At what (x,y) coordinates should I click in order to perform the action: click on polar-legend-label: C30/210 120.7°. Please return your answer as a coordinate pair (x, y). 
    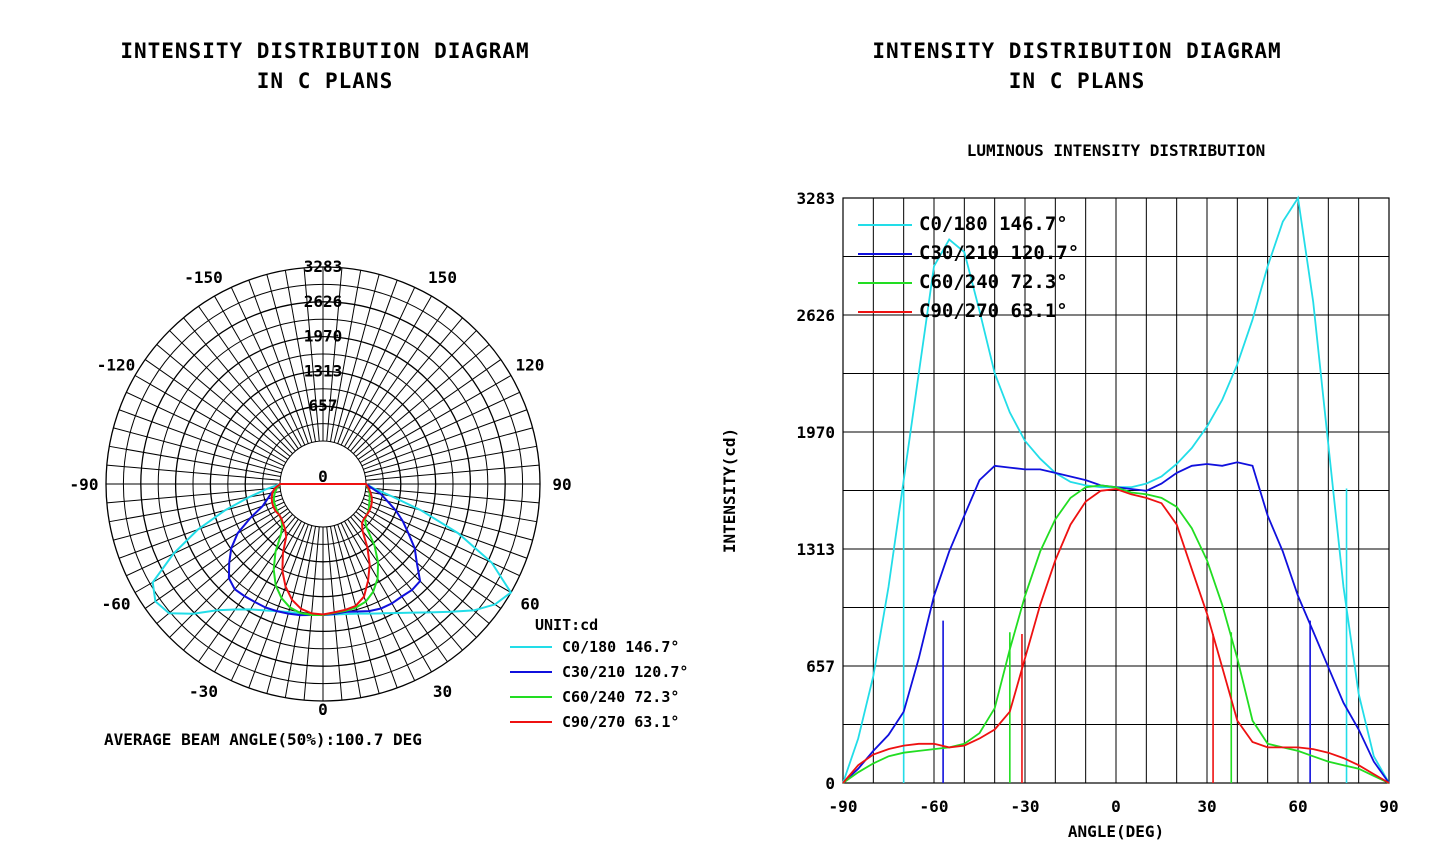
    Looking at the image, I should click on (625, 672).